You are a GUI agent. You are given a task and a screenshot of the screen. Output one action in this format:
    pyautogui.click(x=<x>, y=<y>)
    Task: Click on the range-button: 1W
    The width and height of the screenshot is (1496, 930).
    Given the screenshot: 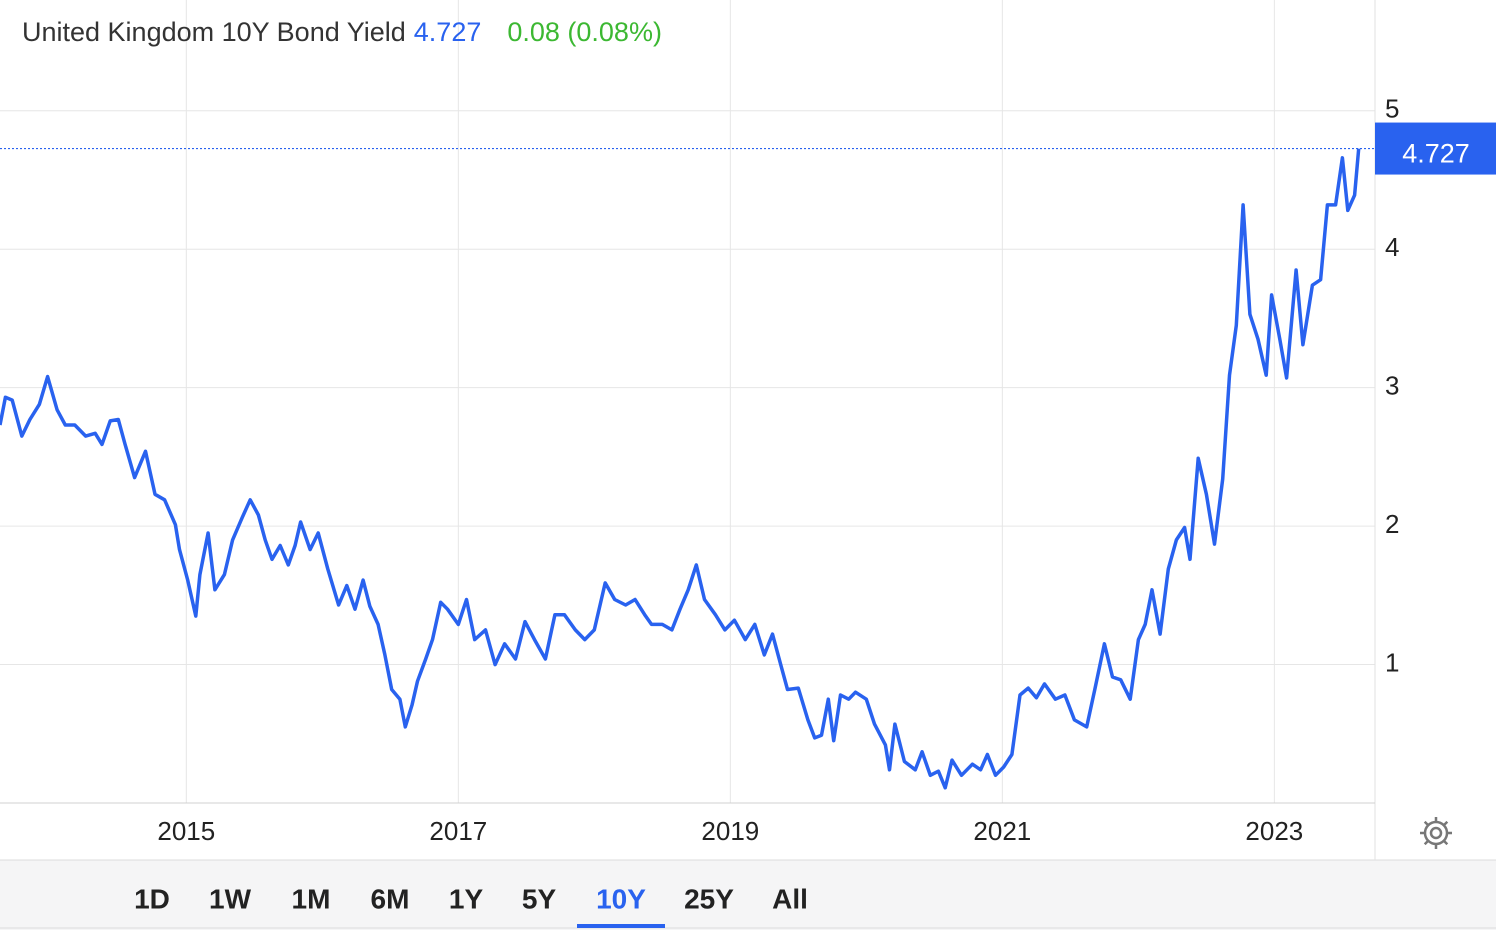 What is the action you would take?
    pyautogui.click(x=230, y=898)
    